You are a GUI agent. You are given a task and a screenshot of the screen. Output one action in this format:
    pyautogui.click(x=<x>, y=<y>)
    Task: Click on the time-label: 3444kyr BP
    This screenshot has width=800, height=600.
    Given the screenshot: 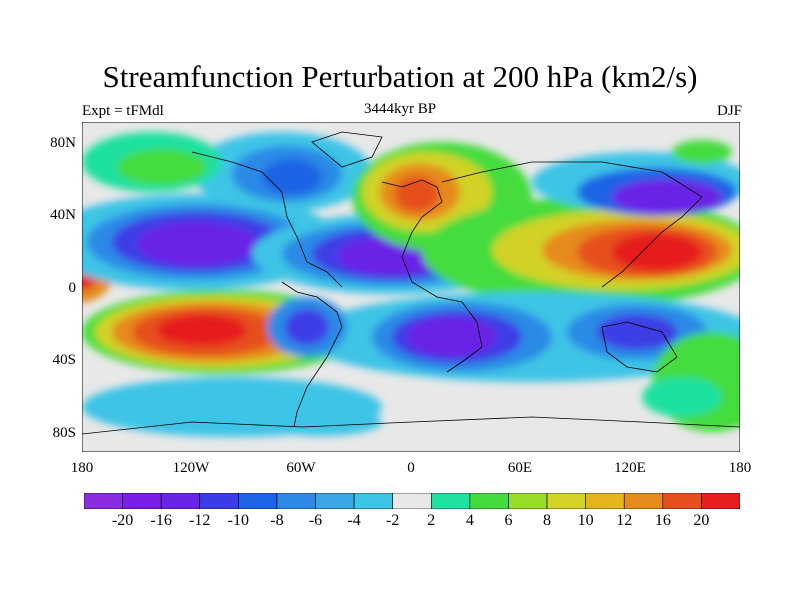 What is the action you would take?
    pyautogui.click(x=400, y=109)
    